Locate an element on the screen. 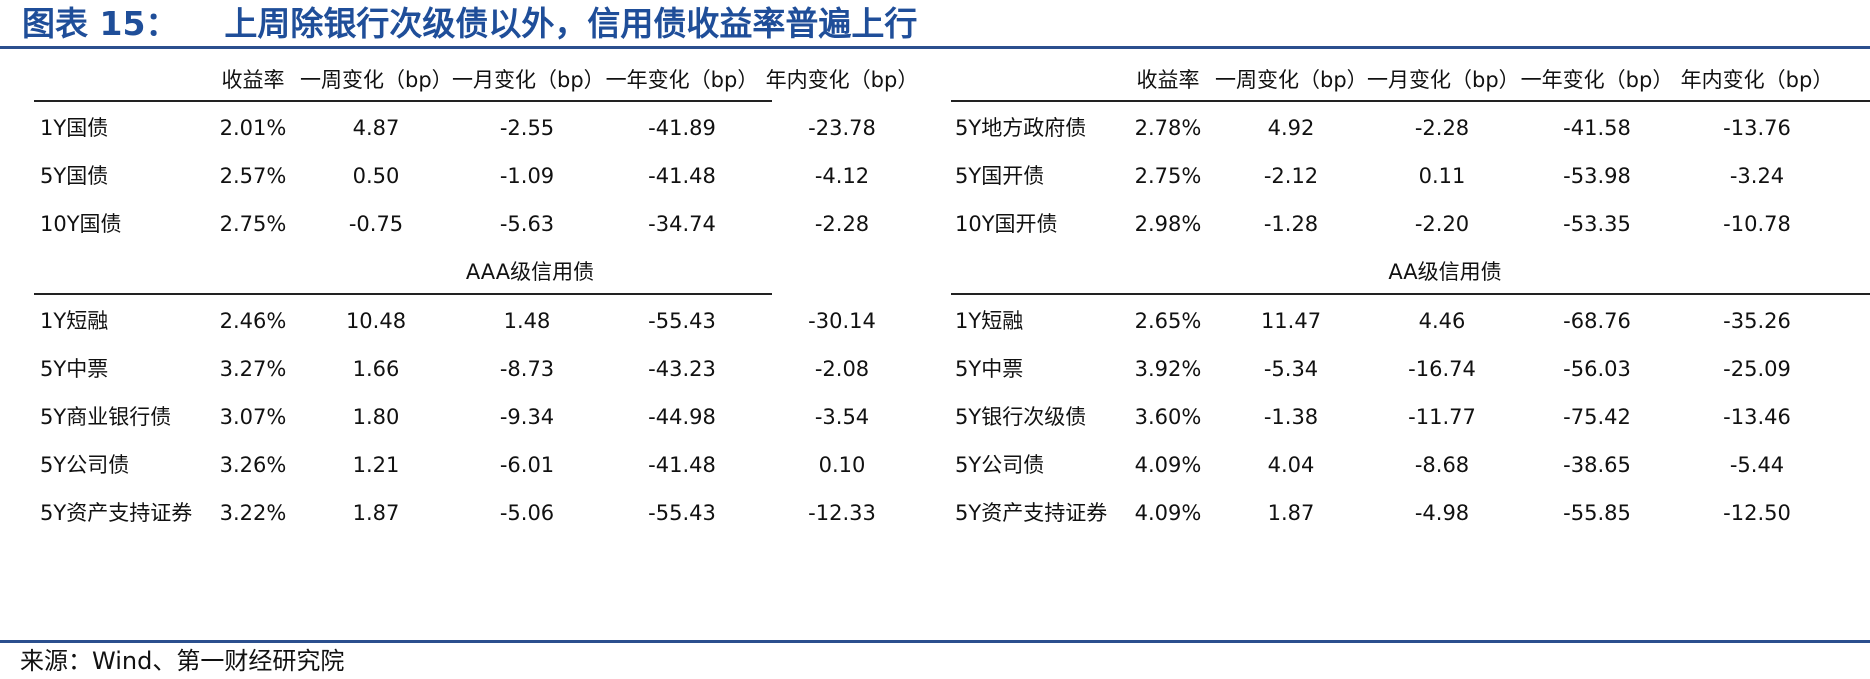 The width and height of the screenshot is (1870, 679). row-week: 0.50 is located at coordinates (376, 176).